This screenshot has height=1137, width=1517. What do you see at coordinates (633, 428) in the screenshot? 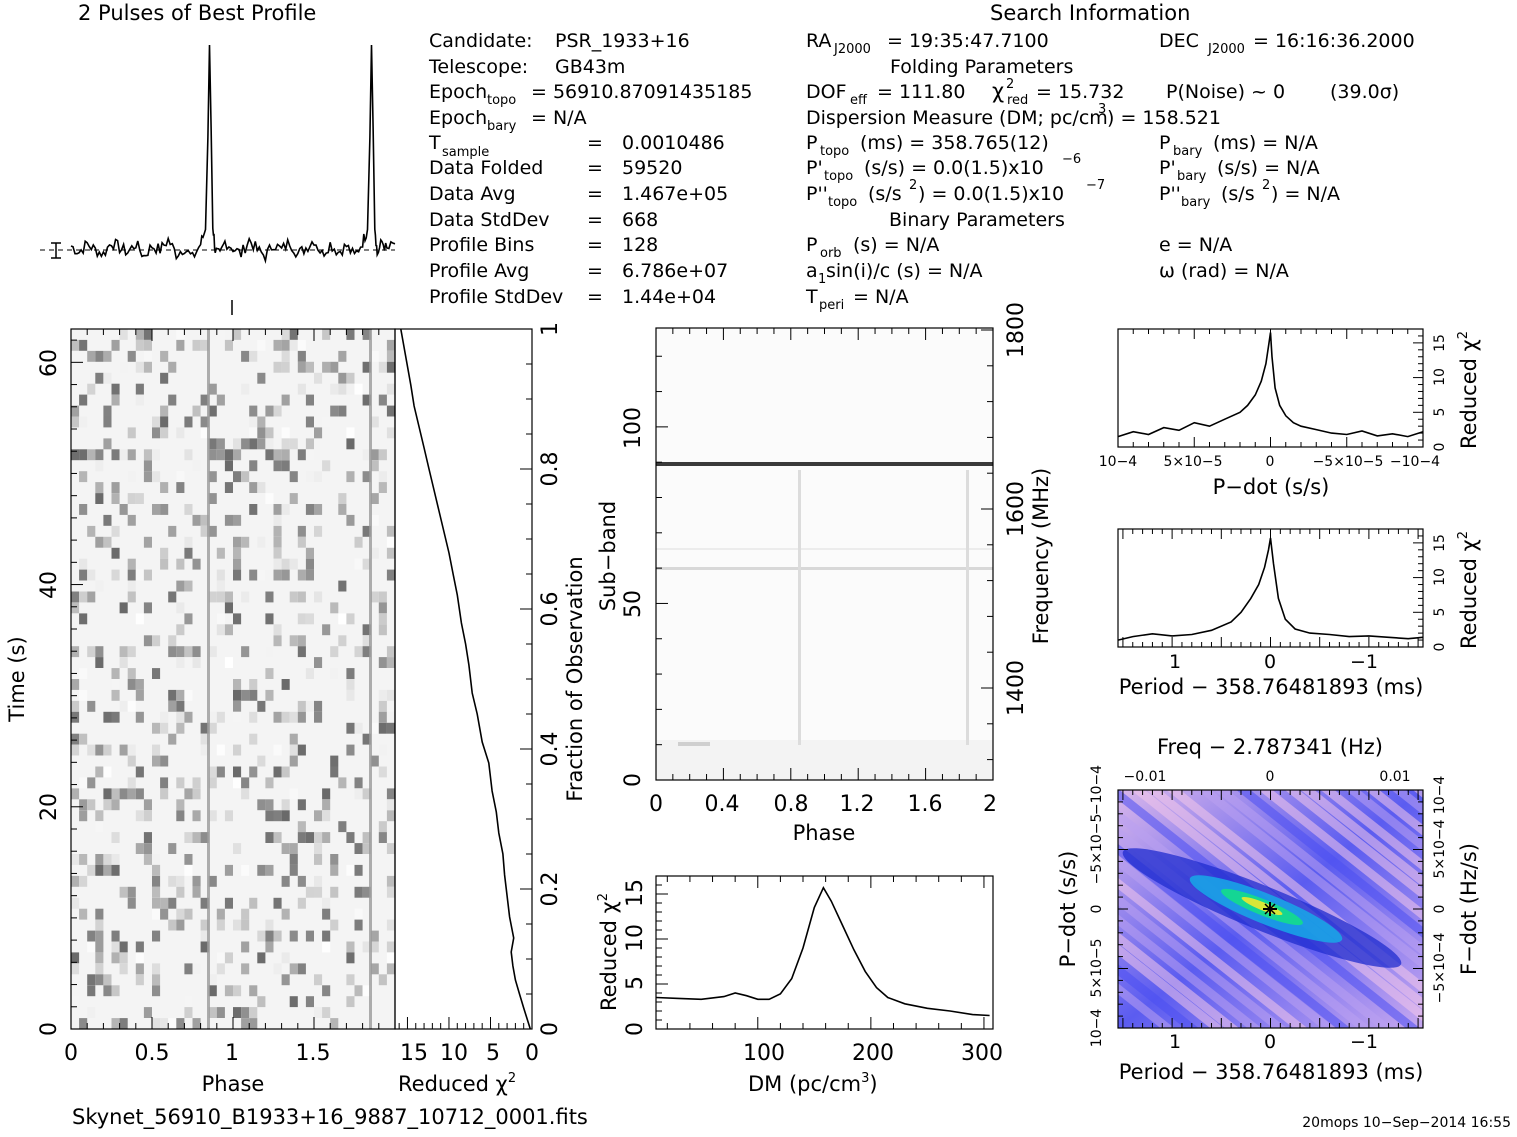
I see `sb-ytick-2: 100` at bounding box center [633, 428].